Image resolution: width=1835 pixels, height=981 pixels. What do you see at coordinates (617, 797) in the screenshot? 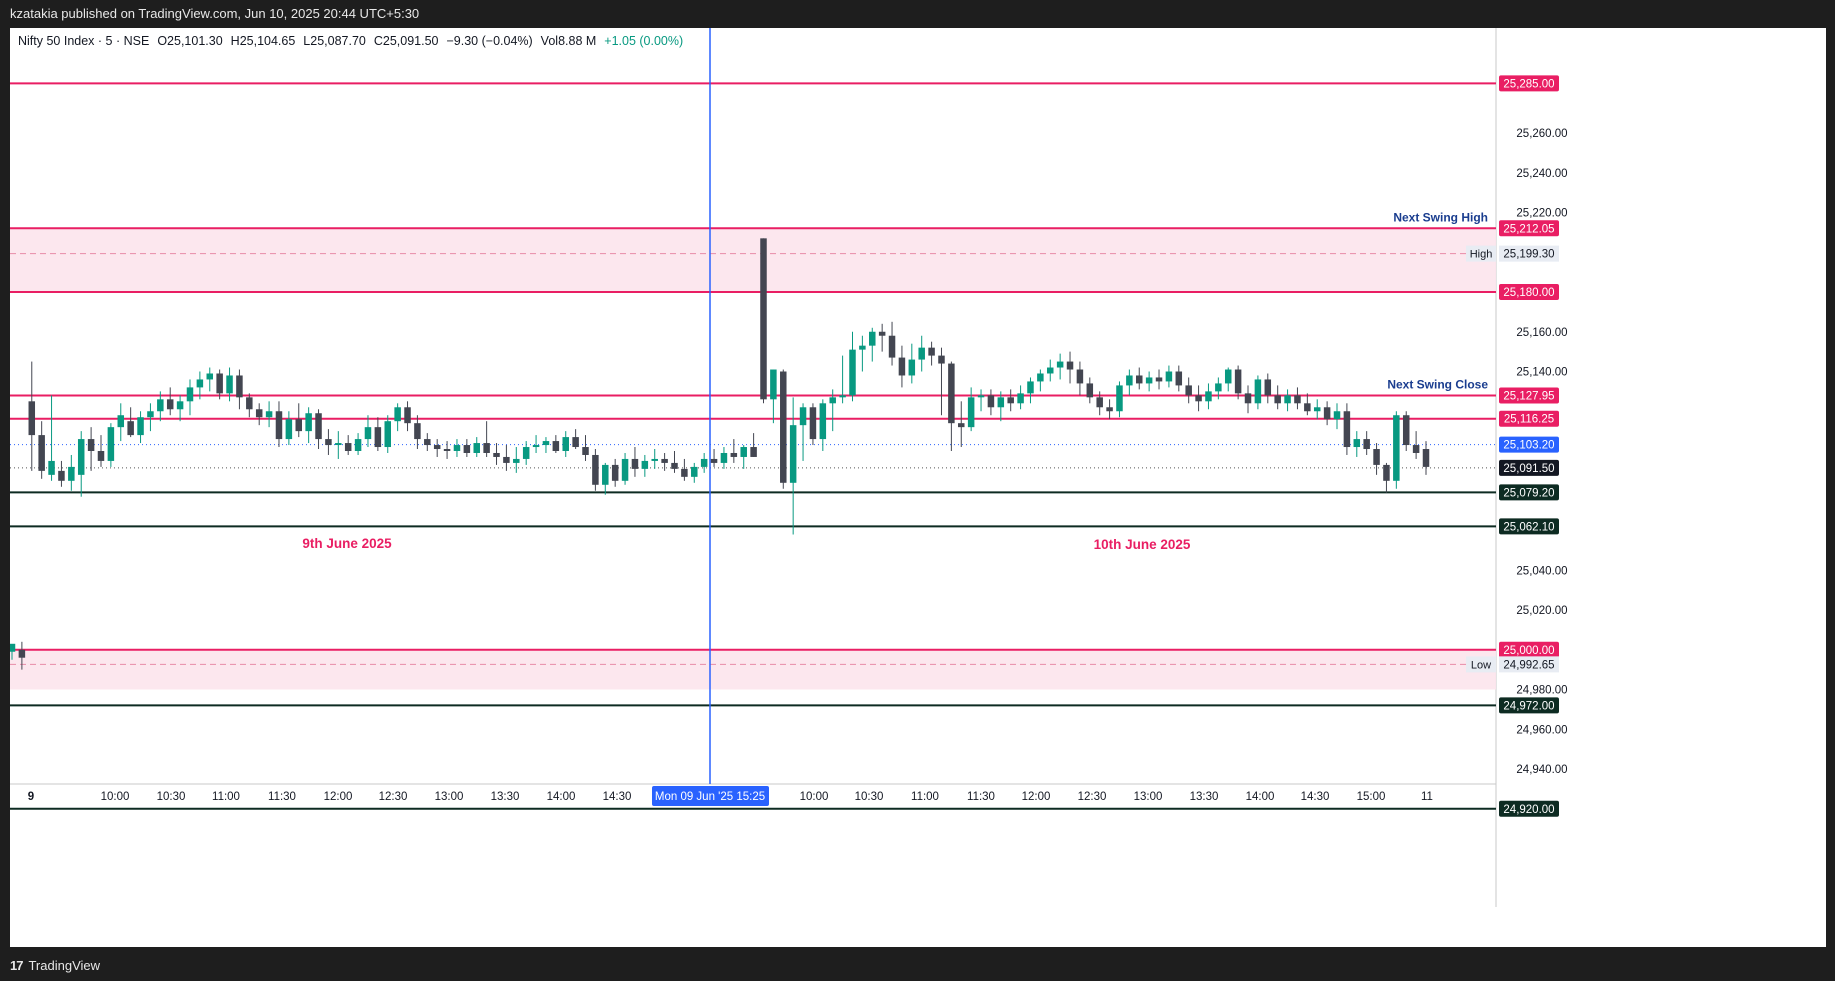
I see `x-tick-label: 14:30` at bounding box center [617, 797].